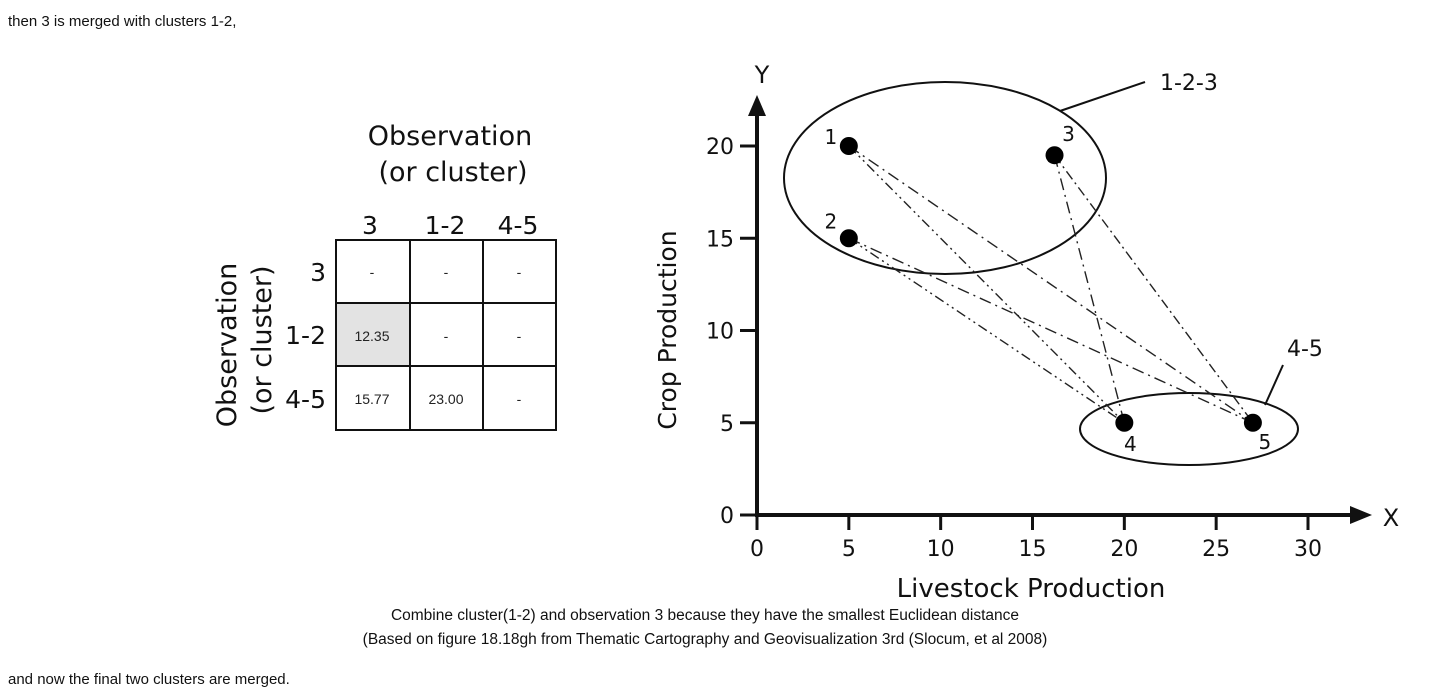 Image resolution: width=1434 pixels, height=695 pixels. Describe the element at coordinates (849, 549) in the screenshot. I see `x-tick-label: 5` at that location.